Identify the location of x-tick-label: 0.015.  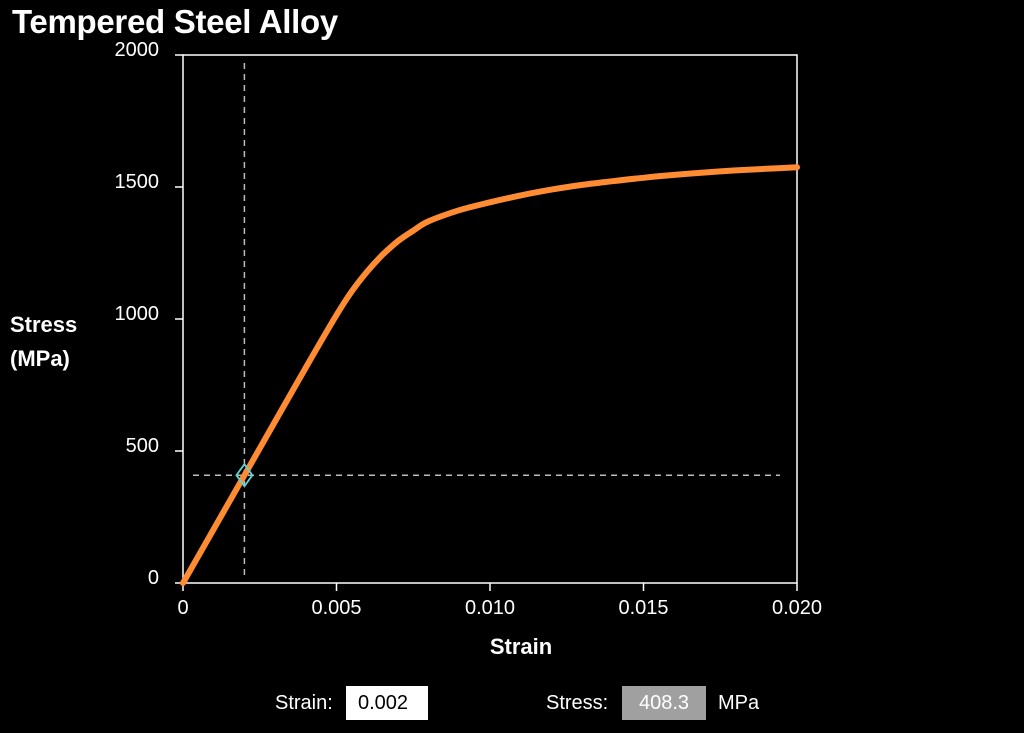
(643, 608).